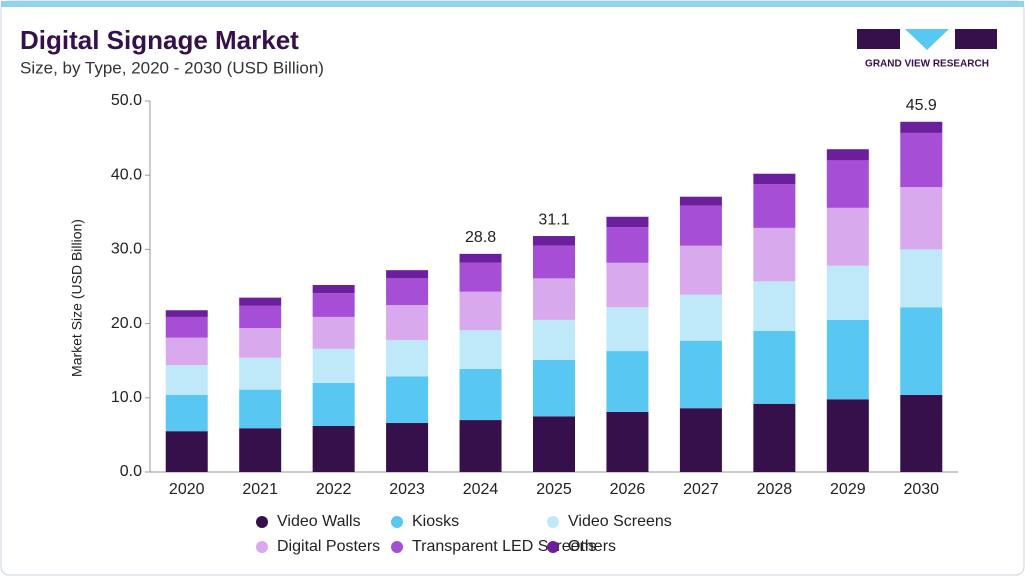 Image resolution: width=1025 pixels, height=581 pixels. Describe the element at coordinates (328, 546) in the screenshot. I see `legend-label: Digital Posters` at that location.